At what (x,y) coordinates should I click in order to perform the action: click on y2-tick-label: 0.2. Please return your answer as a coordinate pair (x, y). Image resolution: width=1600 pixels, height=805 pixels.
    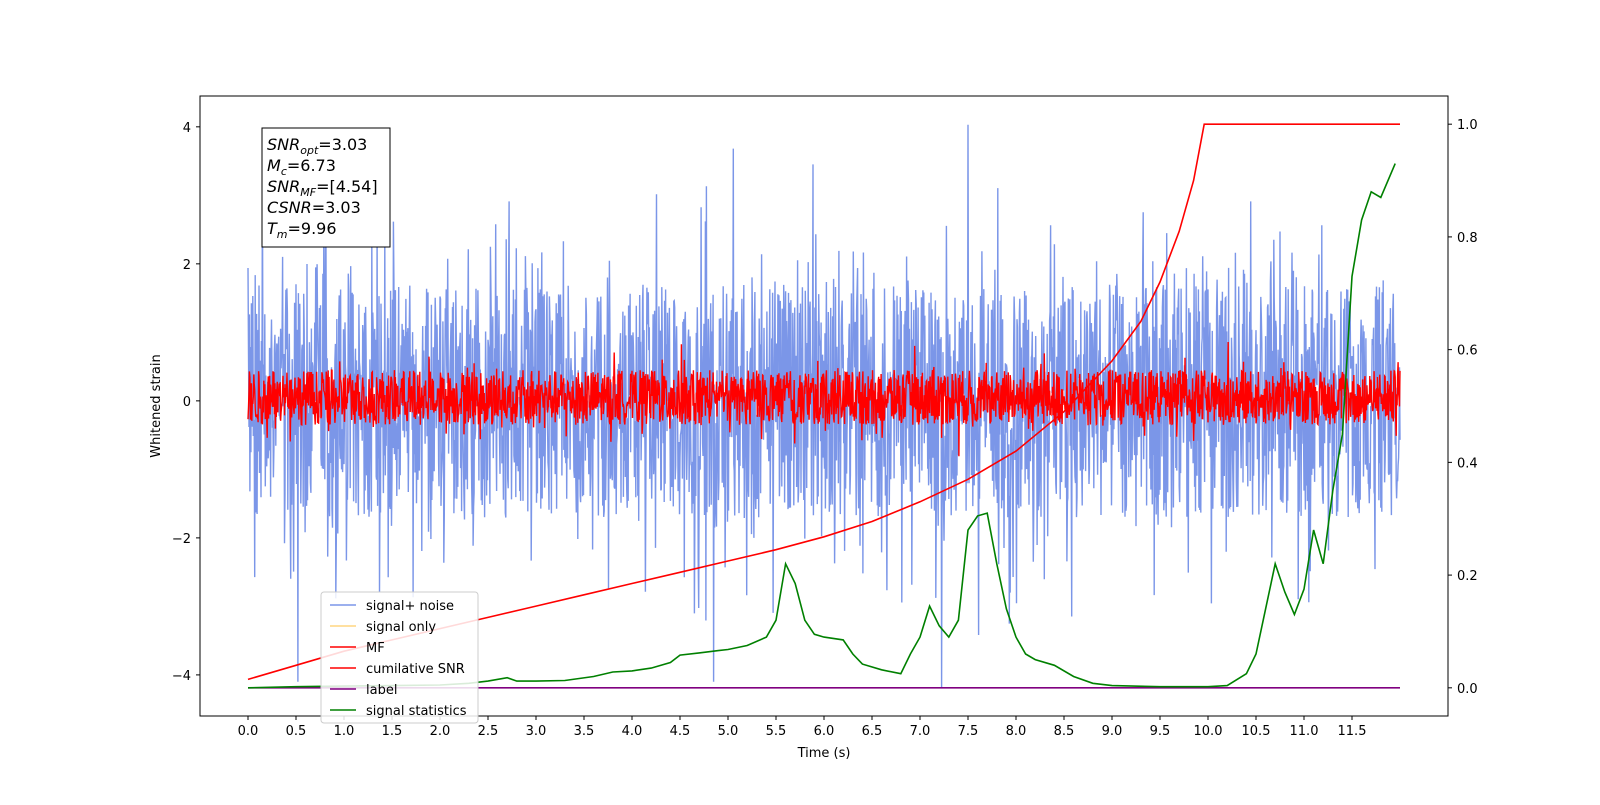
    Looking at the image, I should click on (1467, 576).